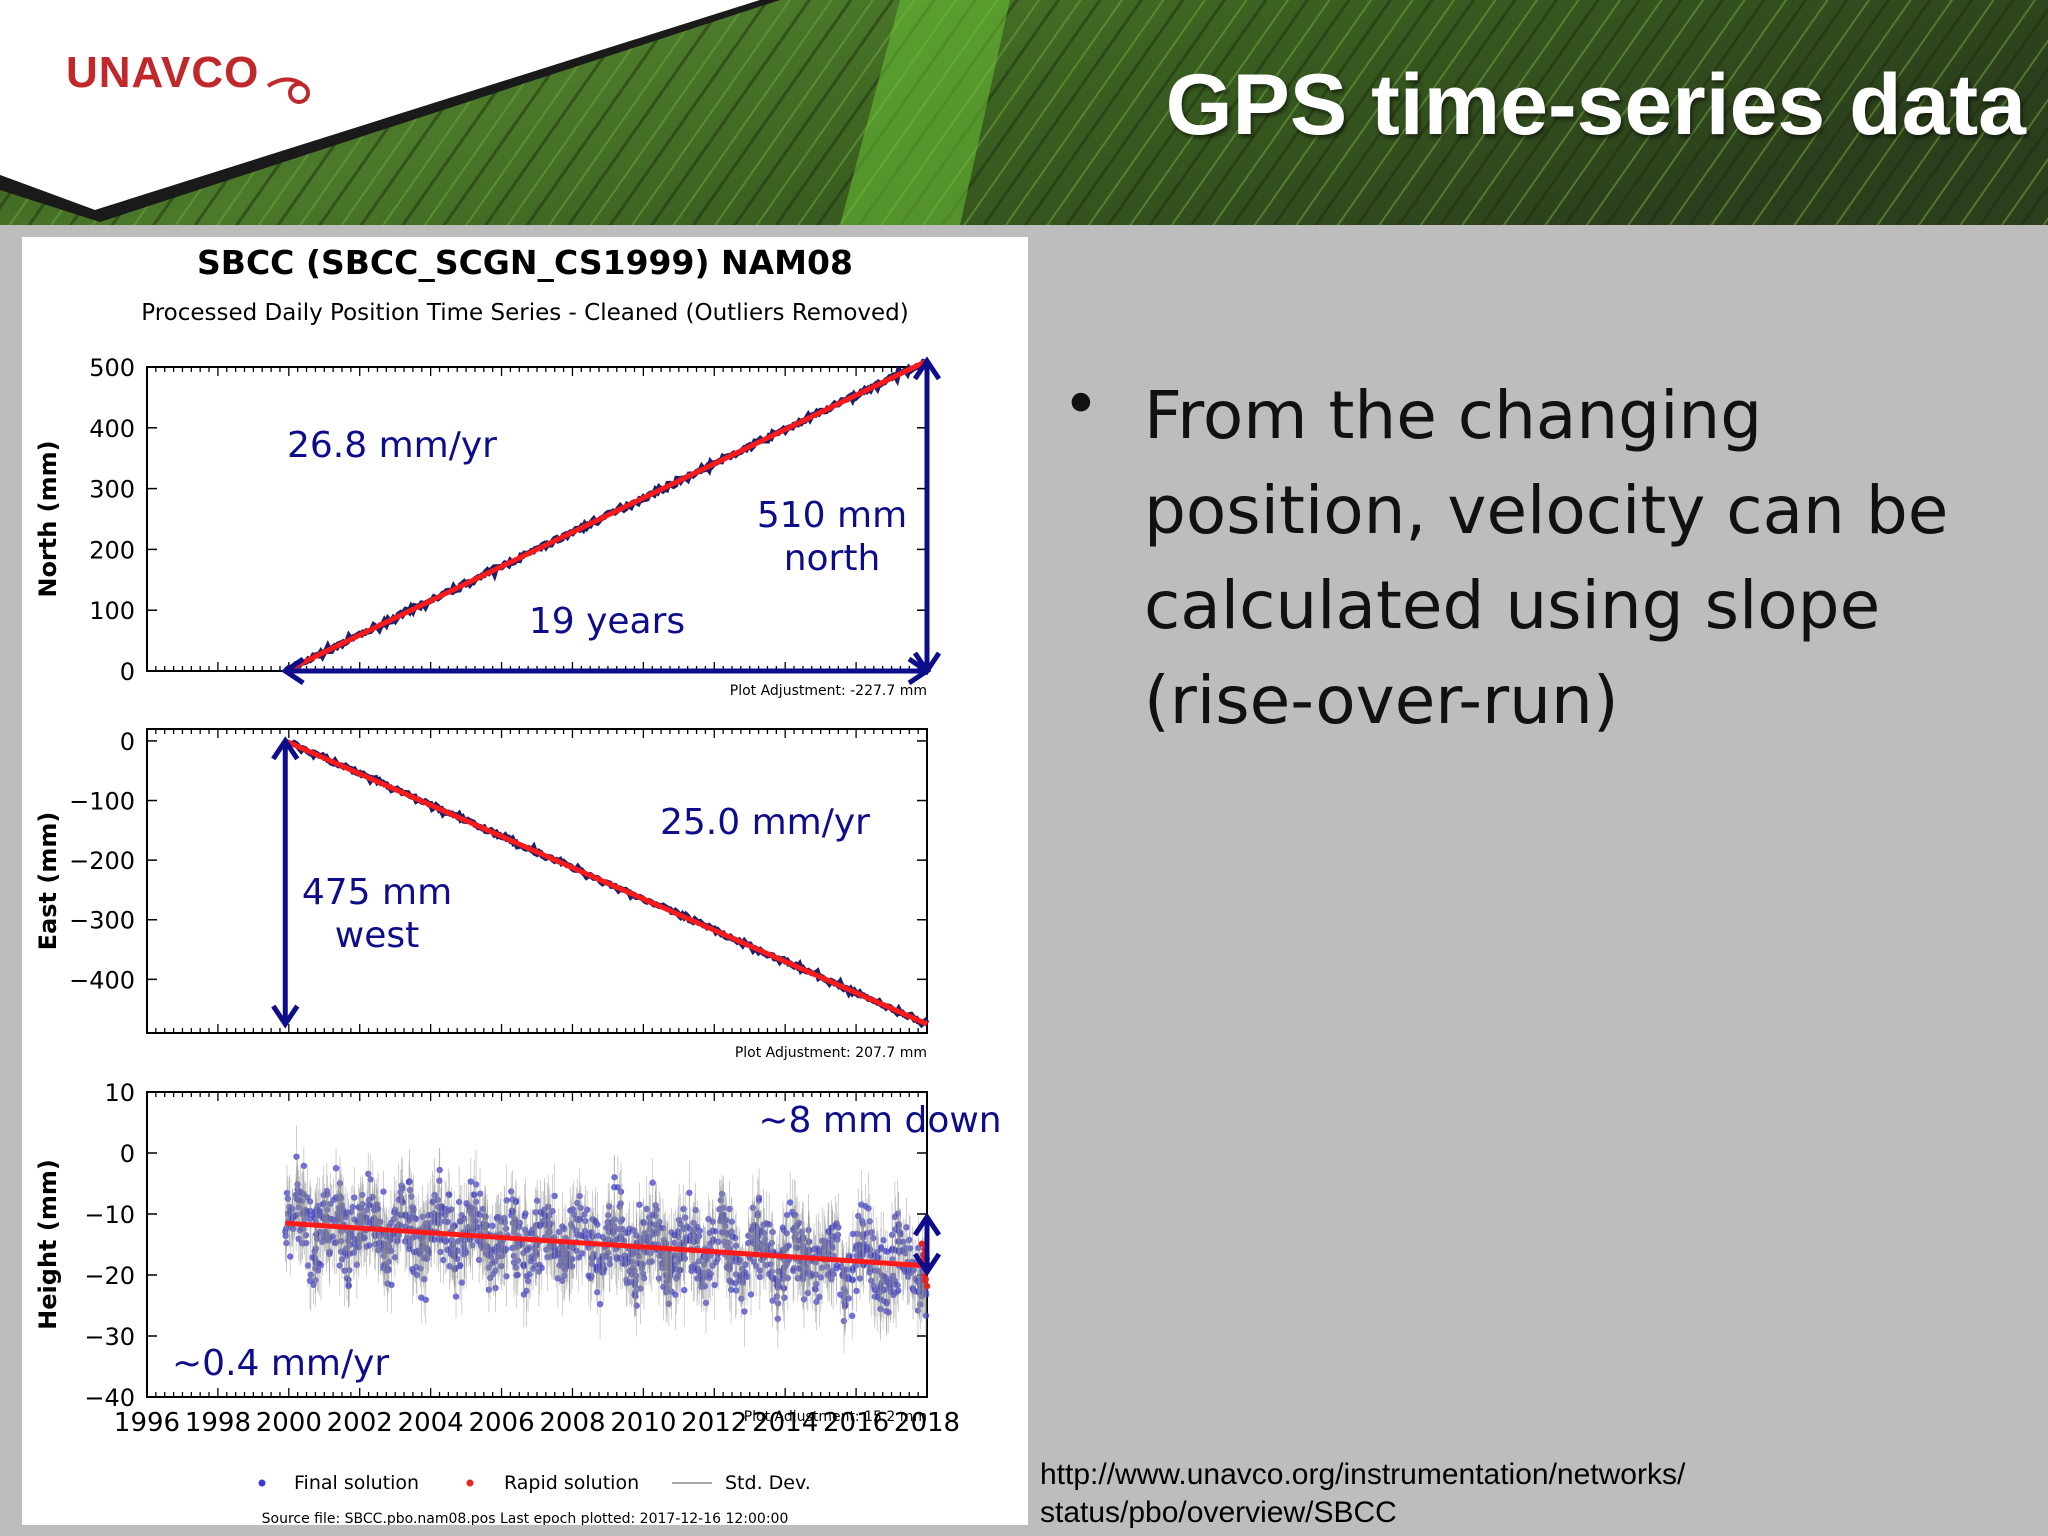 This screenshot has width=2048, height=1536. I want to click on y-axis-label: East (mm), so click(48, 881).